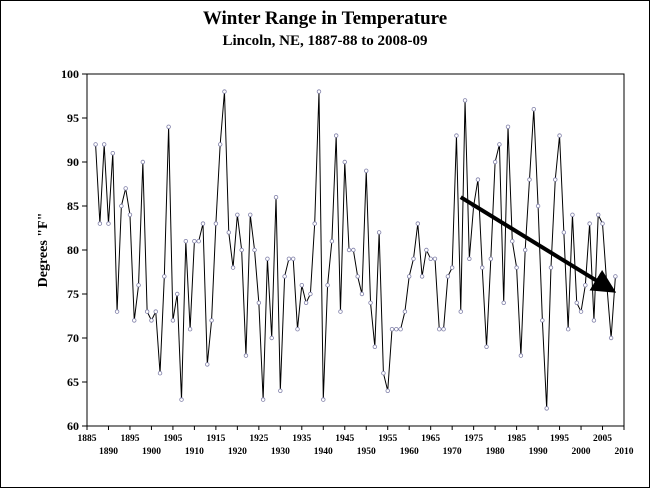  Describe the element at coordinates (129, 439) in the screenshot. I see `x-tick-label: 1895` at that location.